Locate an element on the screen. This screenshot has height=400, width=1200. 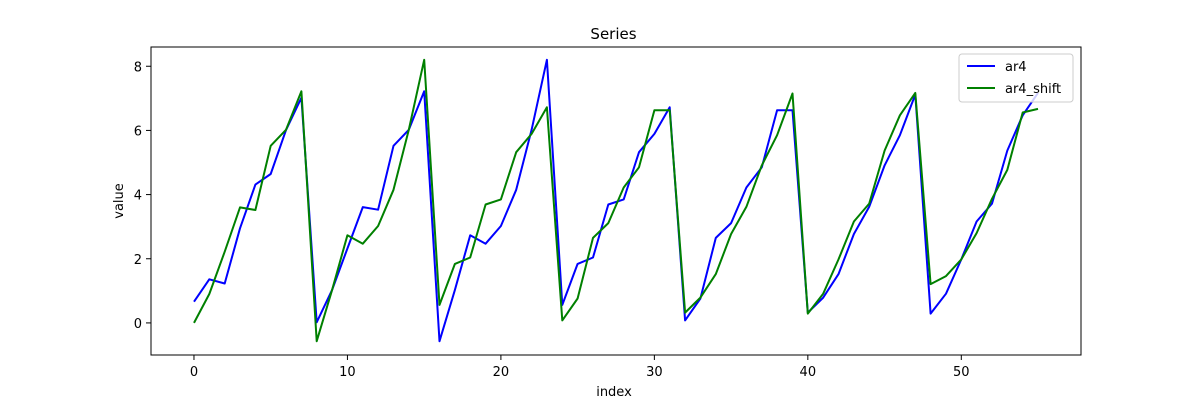
y-tick-label: 2 is located at coordinates (138, 260).